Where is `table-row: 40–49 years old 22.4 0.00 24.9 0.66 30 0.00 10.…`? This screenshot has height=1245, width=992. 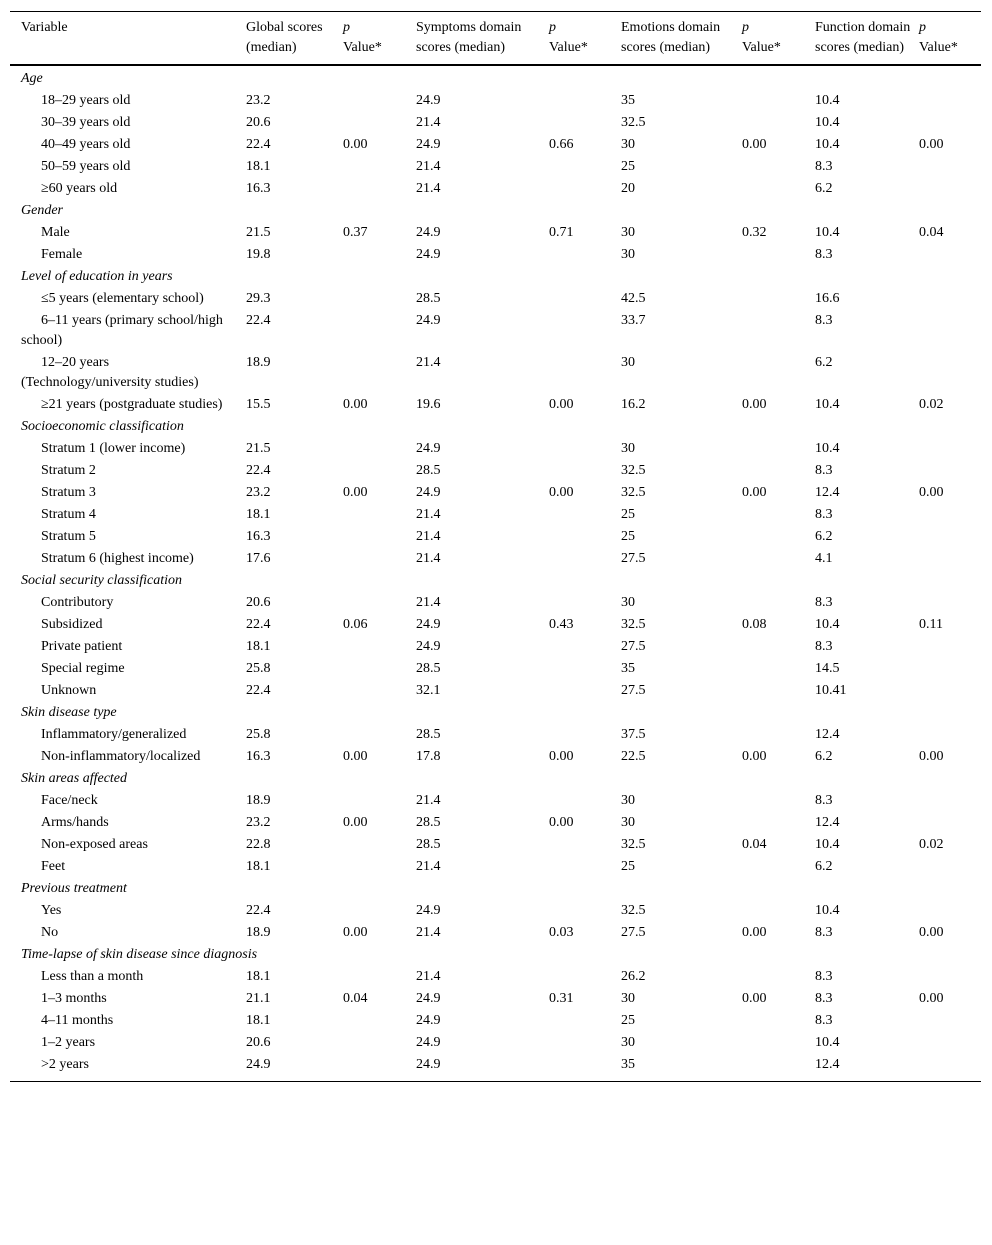 table-row: 40–49 years old 22.4 0.00 24.9 0.66 30 0.00 10.… is located at coordinates (495, 145).